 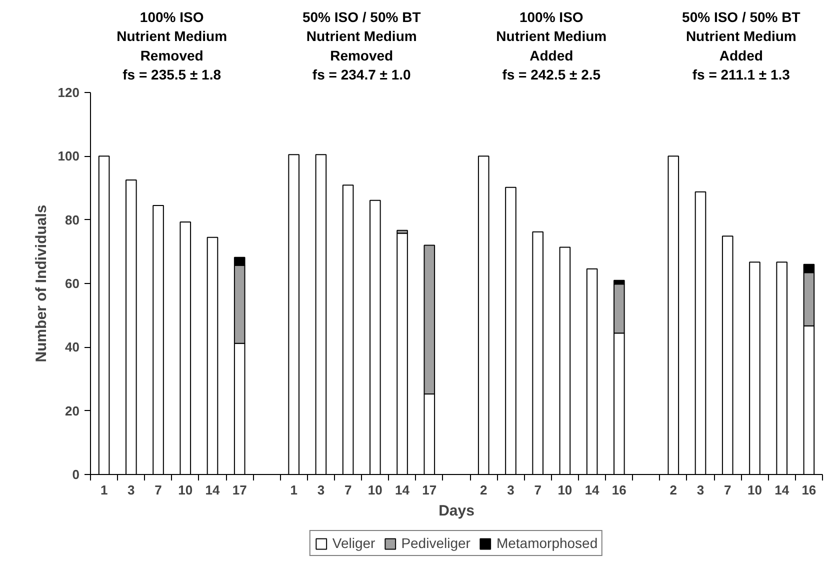 What do you see at coordinates (435, 543) in the screenshot?
I see `legend-label: Pediveliger` at bounding box center [435, 543].